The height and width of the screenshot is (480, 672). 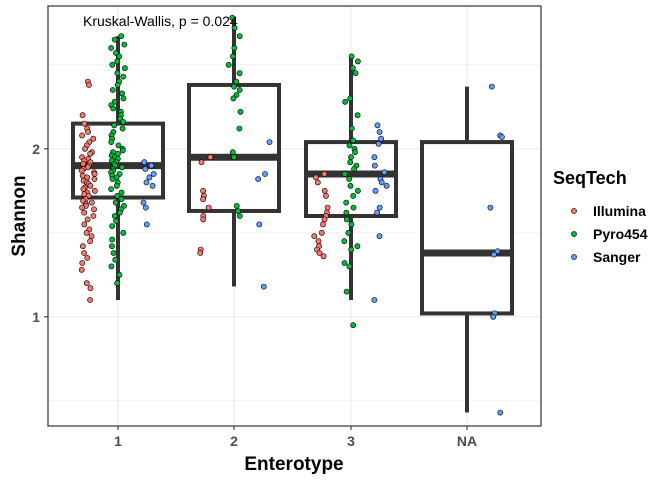 What do you see at coordinates (574, 211) in the screenshot?
I see `legend-key-illumina` at bounding box center [574, 211].